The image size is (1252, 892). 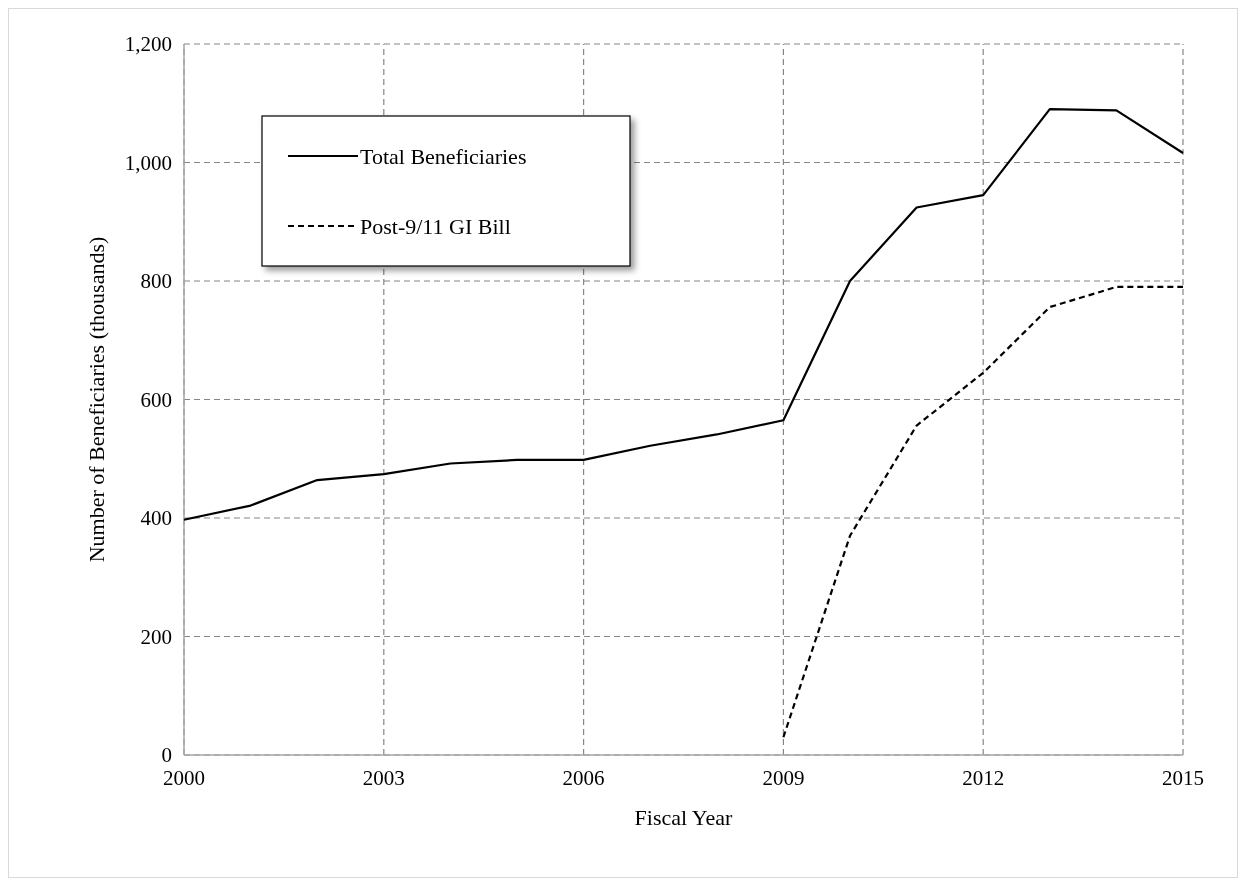 What do you see at coordinates (443, 156) in the screenshot?
I see `legend-label: Total Beneficiaries` at bounding box center [443, 156].